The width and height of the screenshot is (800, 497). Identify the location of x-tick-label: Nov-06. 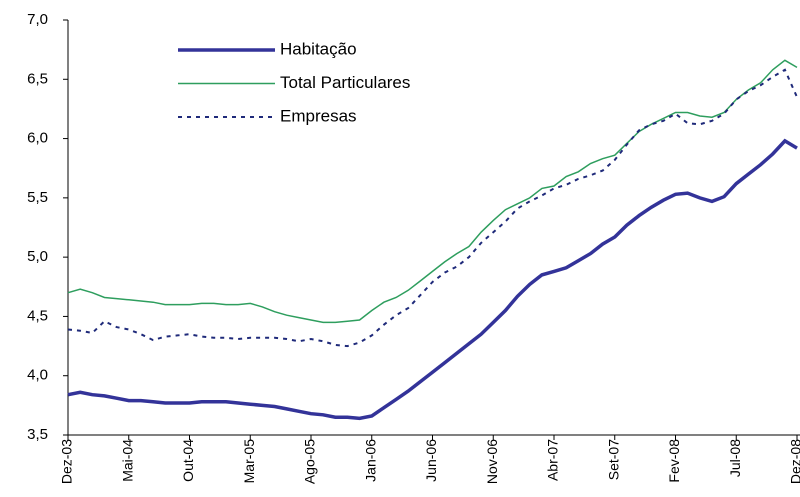
(492, 461).